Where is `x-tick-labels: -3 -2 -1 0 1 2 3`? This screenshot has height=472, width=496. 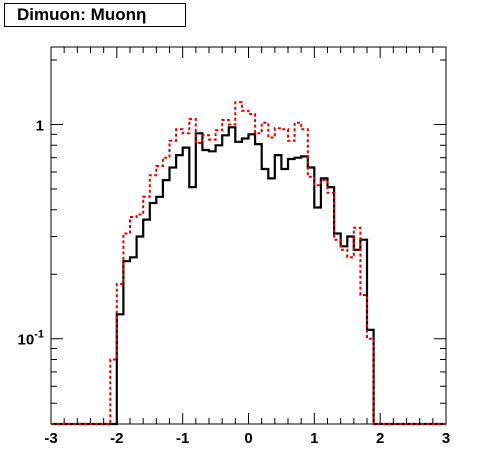
x-tick-labels: -3 -2 -1 0 1 2 3 is located at coordinates (247, 438).